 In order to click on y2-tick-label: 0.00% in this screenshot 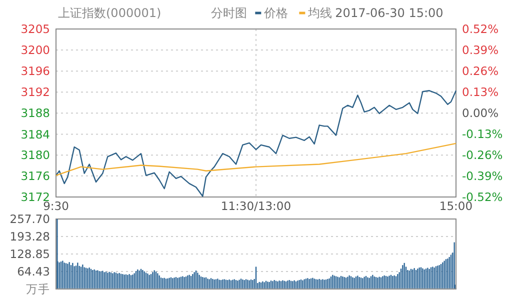, I will do `click(480, 113)`.